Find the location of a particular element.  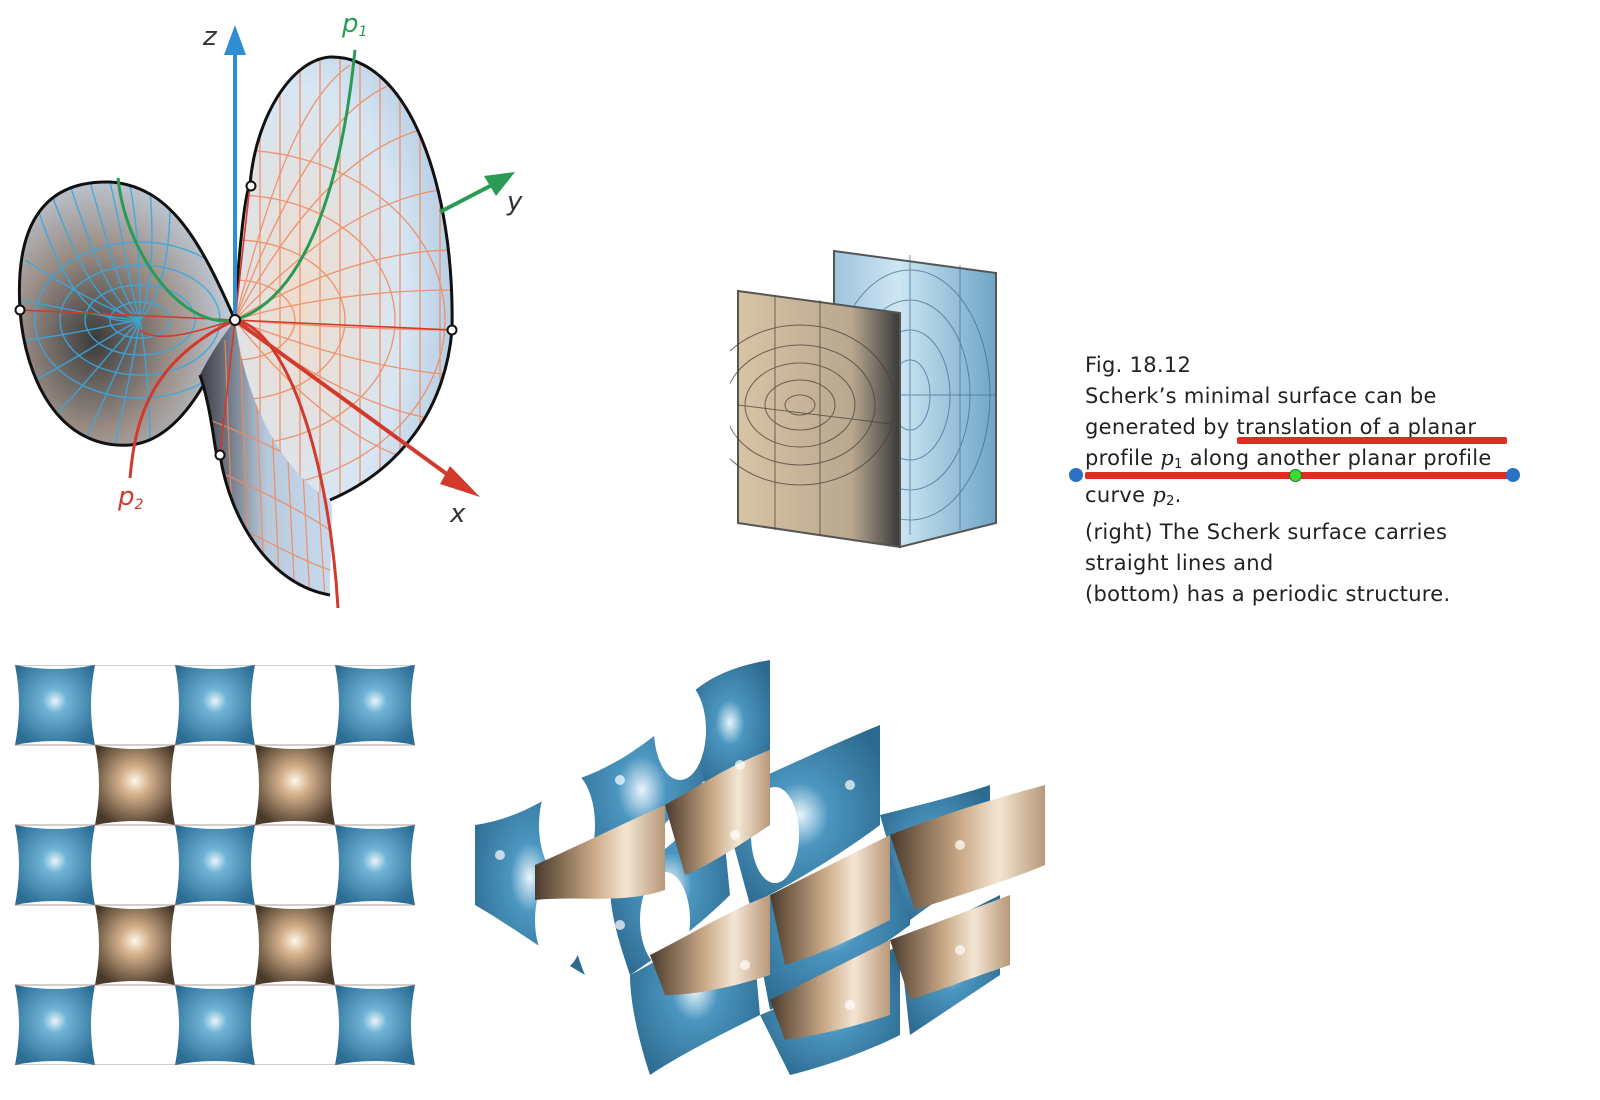

caption-line: Scherk’s minimal surface can be is located at coordinates (1261, 396).